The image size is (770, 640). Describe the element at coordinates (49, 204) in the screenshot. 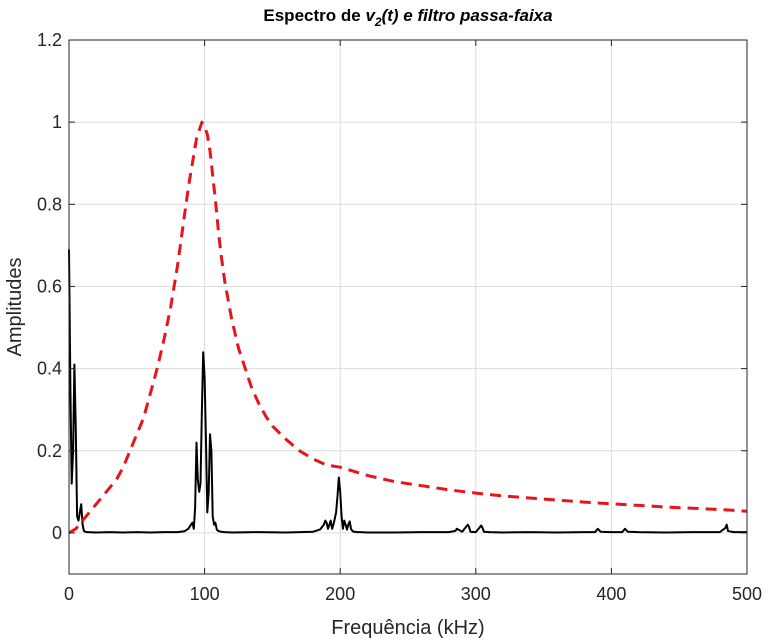

I see `y-tick-label-4: 0.8` at that location.